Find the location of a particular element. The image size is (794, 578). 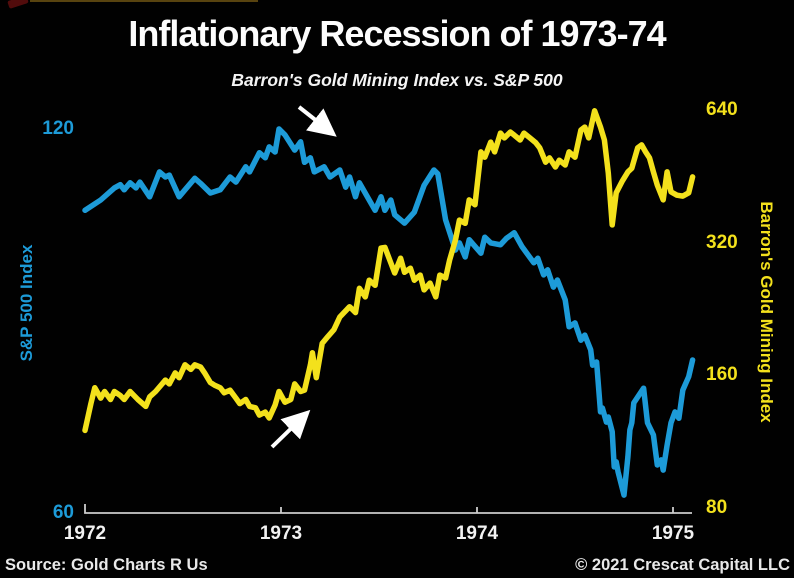

chart-title: Inflationary Recession of 1973-74 is located at coordinates (397, 33).